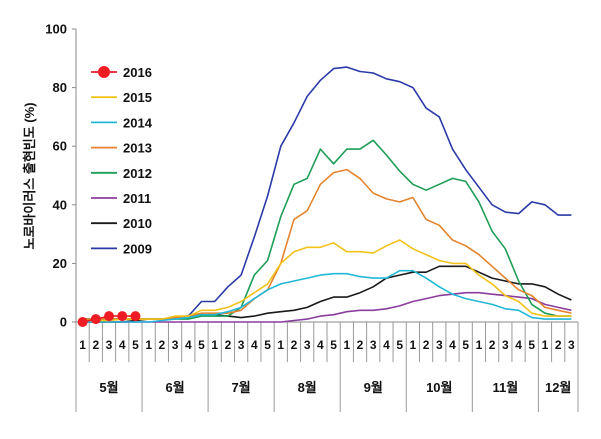  Describe the element at coordinates (137, 148) in the screenshot. I see `legend-label-2013: 2013` at that location.